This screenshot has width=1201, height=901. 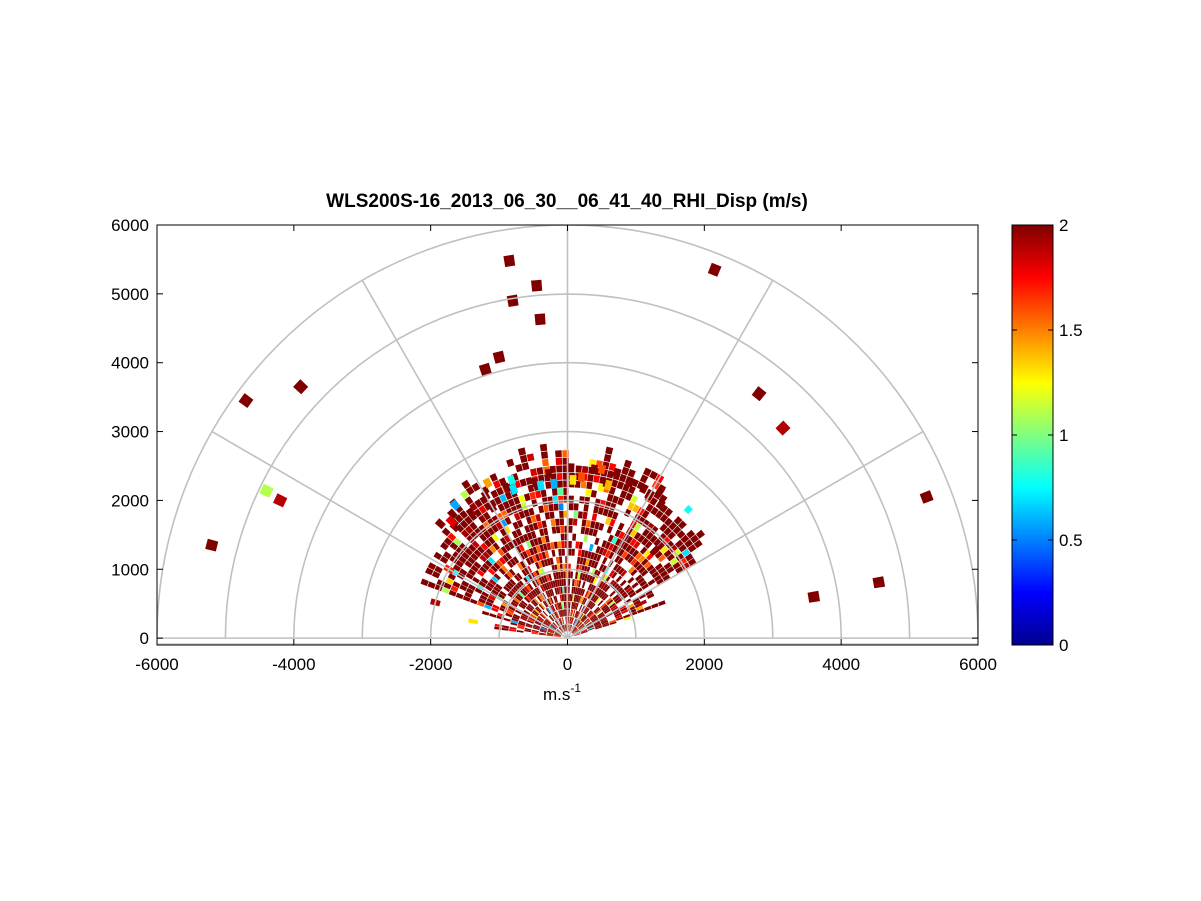 I want to click on x-tick-label: -2000, so click(x=430, y=664).